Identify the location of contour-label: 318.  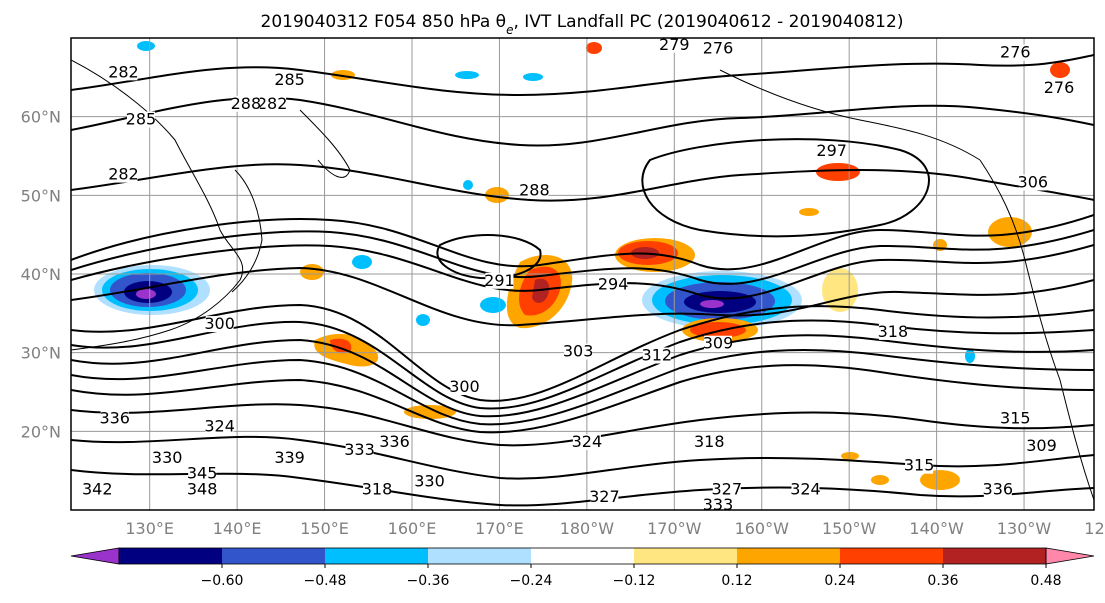
(709, 441).